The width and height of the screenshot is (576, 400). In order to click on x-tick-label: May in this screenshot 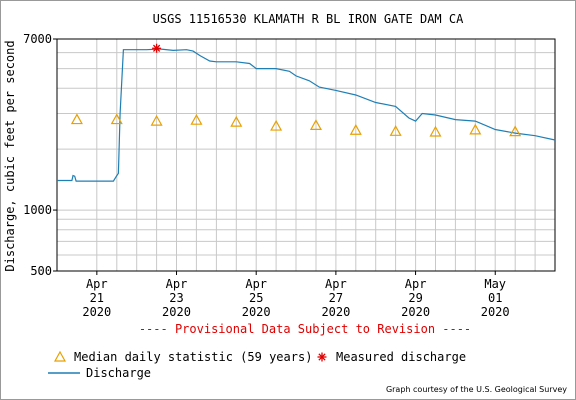, I will do `click(495, 284)`.